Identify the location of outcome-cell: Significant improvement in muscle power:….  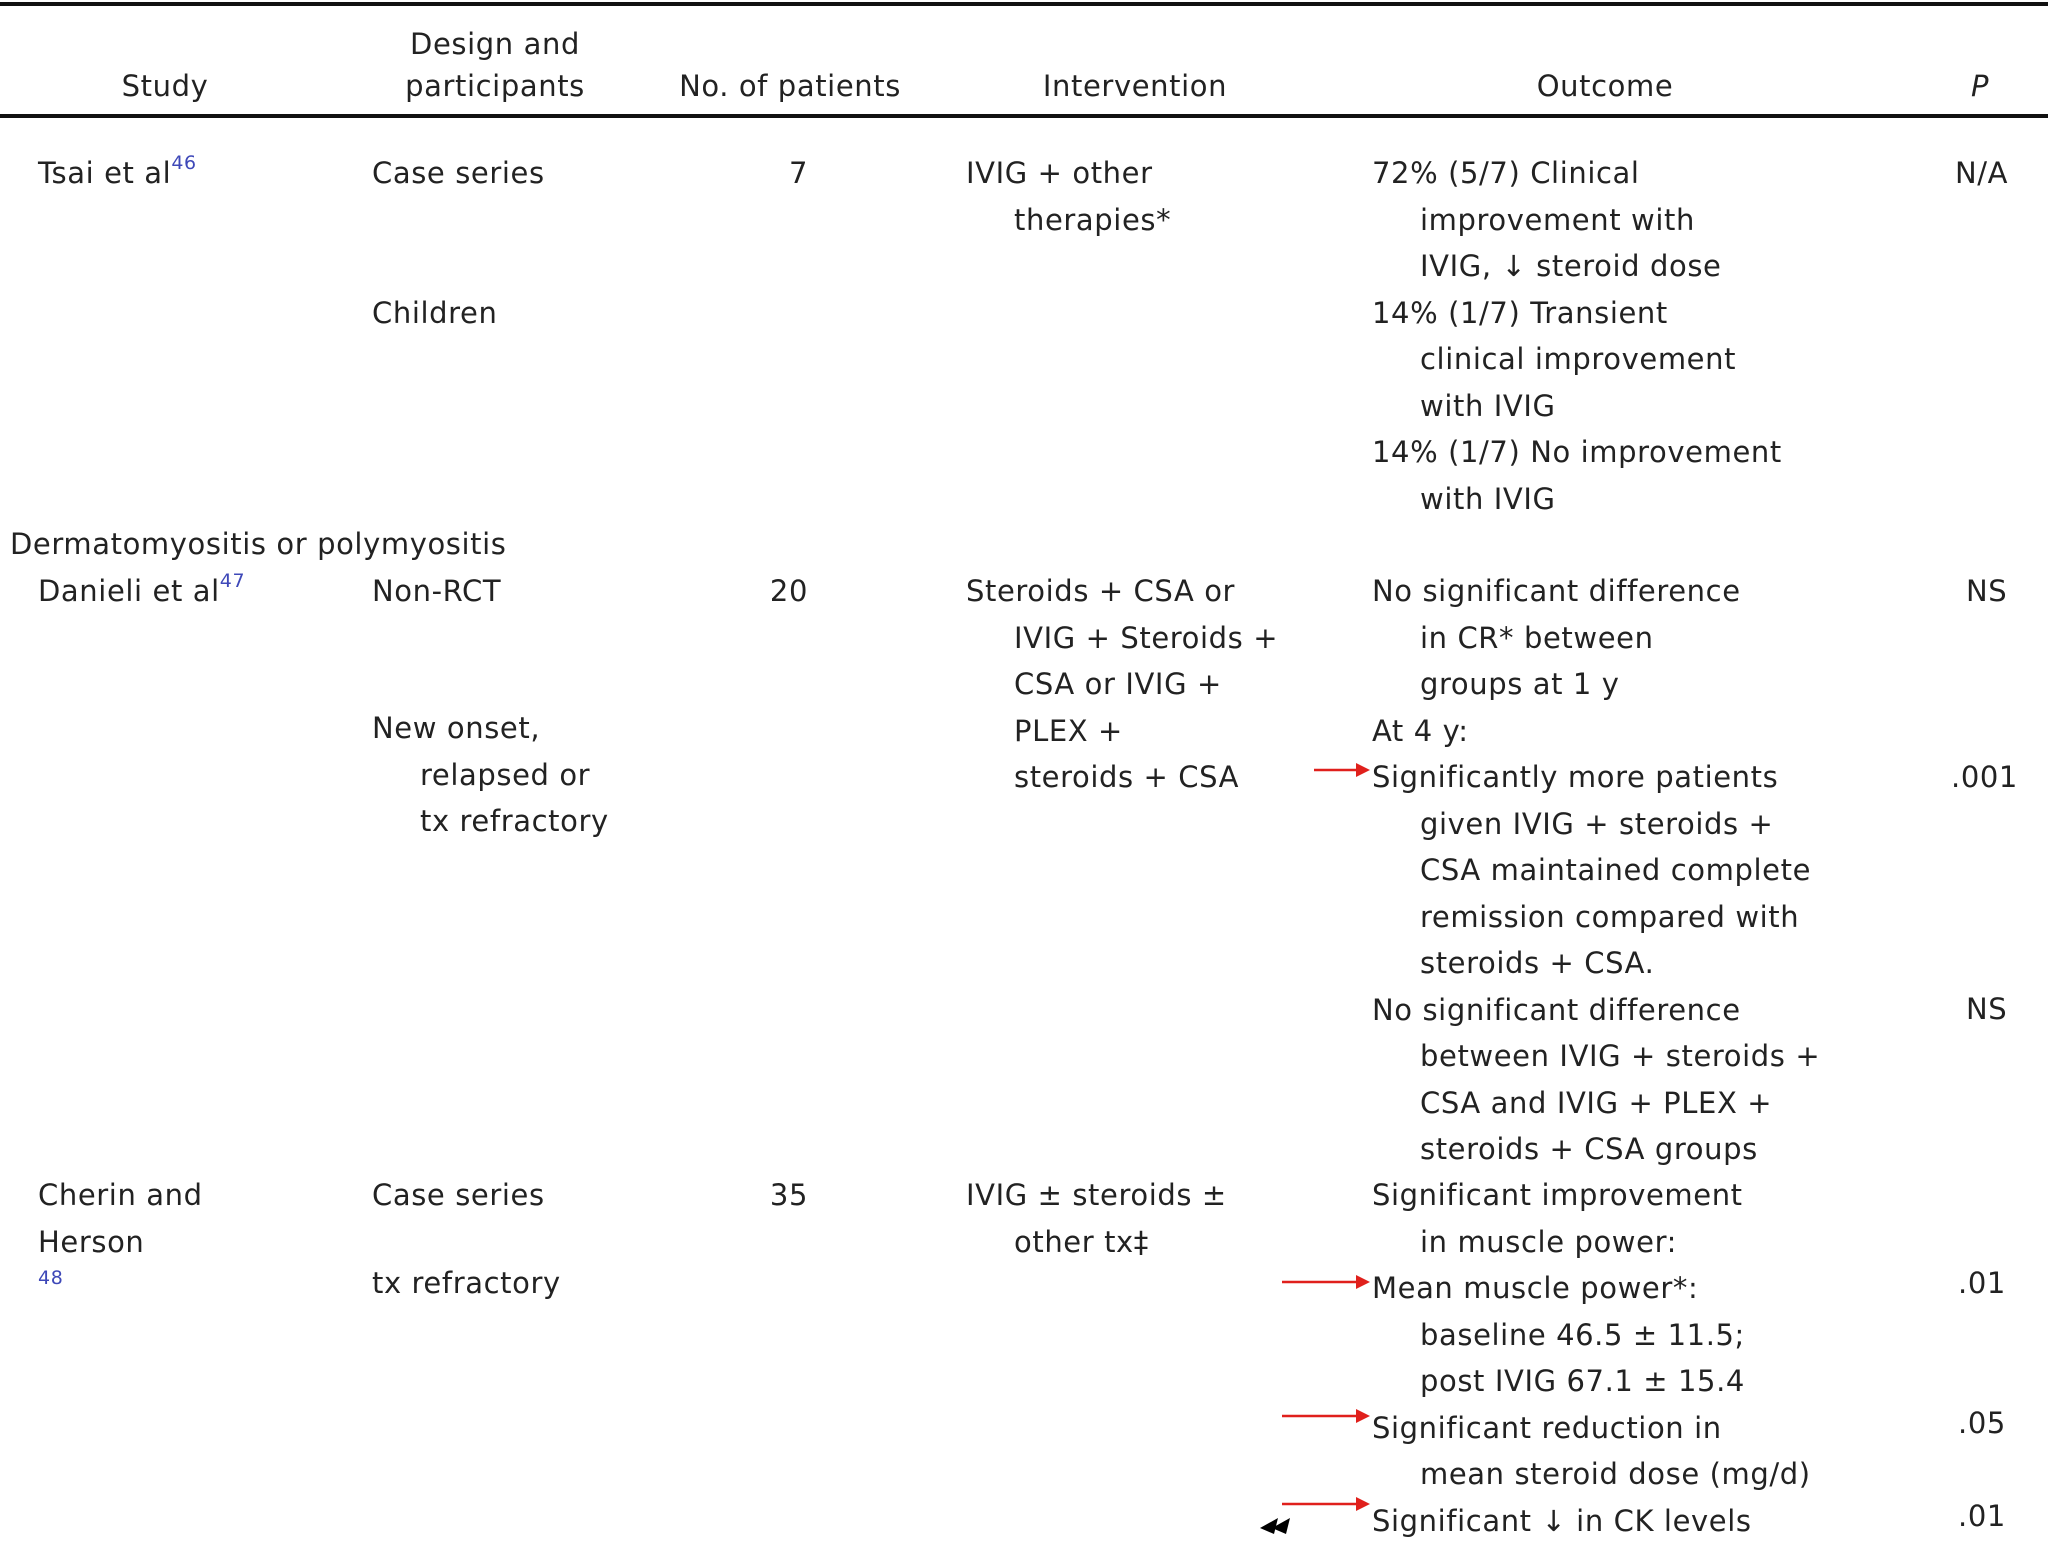
(1591, 1358).